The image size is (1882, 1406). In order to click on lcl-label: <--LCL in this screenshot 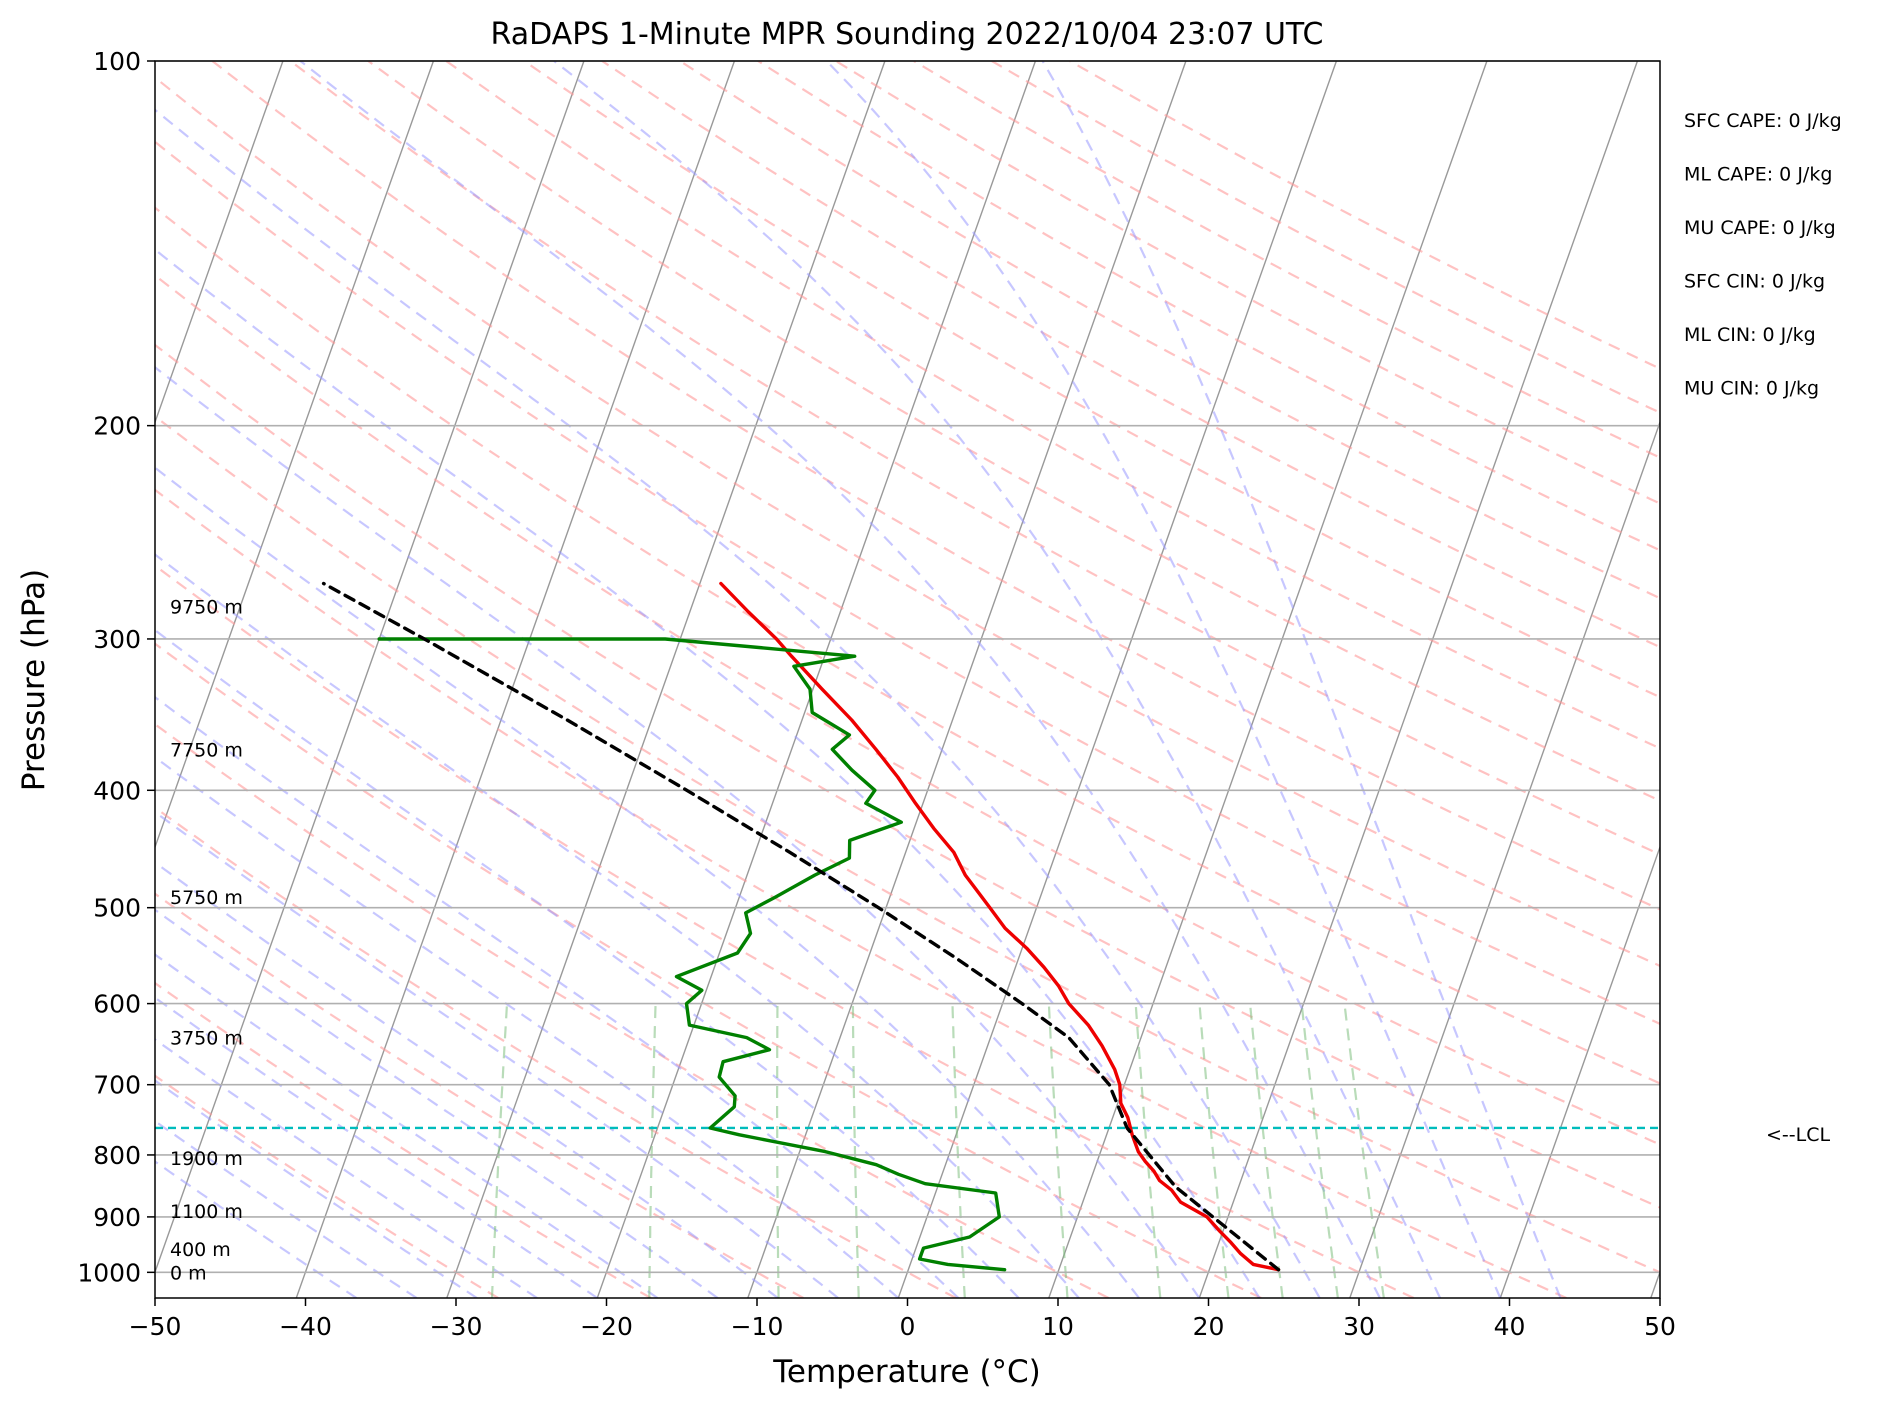, I will do `click(1798, 1135)`.